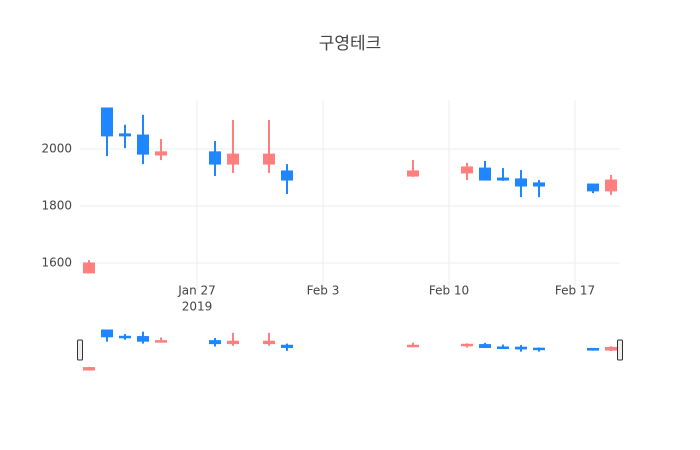 This screenshot has height=450, width=700. Describe the element at coordinates (323, 291) in the screenshot. I see `x-tick-label: Feb 3` at that location.